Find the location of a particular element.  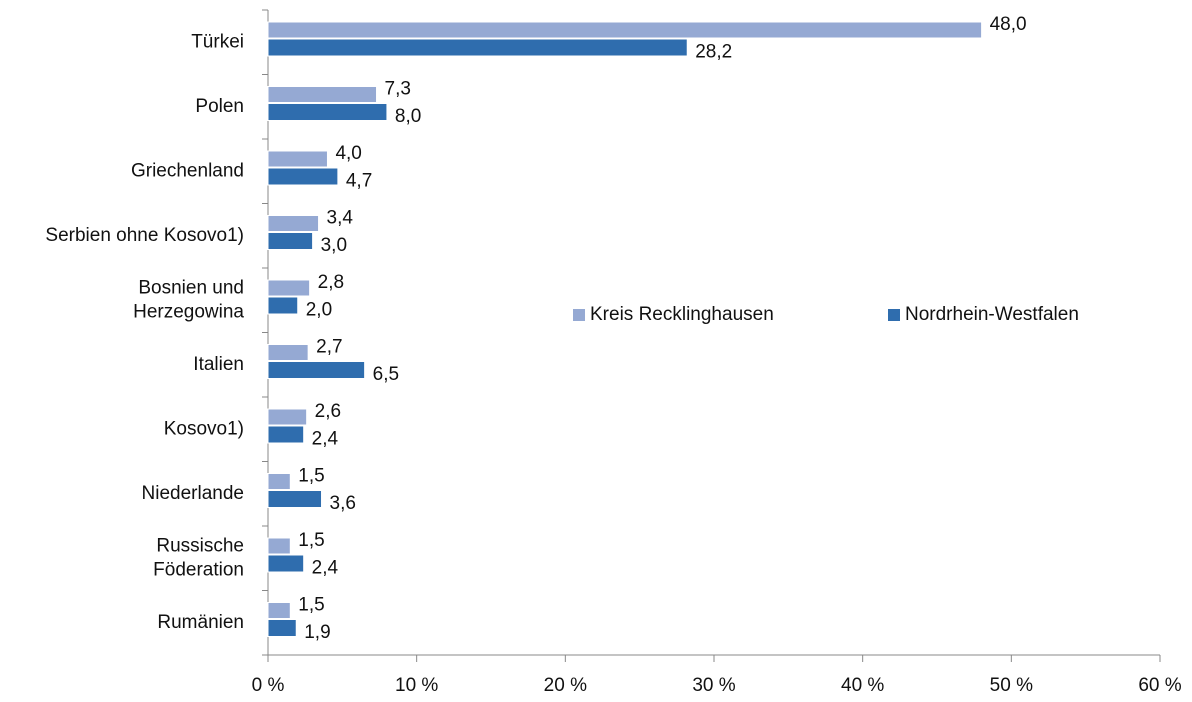

value-label: 2,6 is located at coordinates (328, 411).